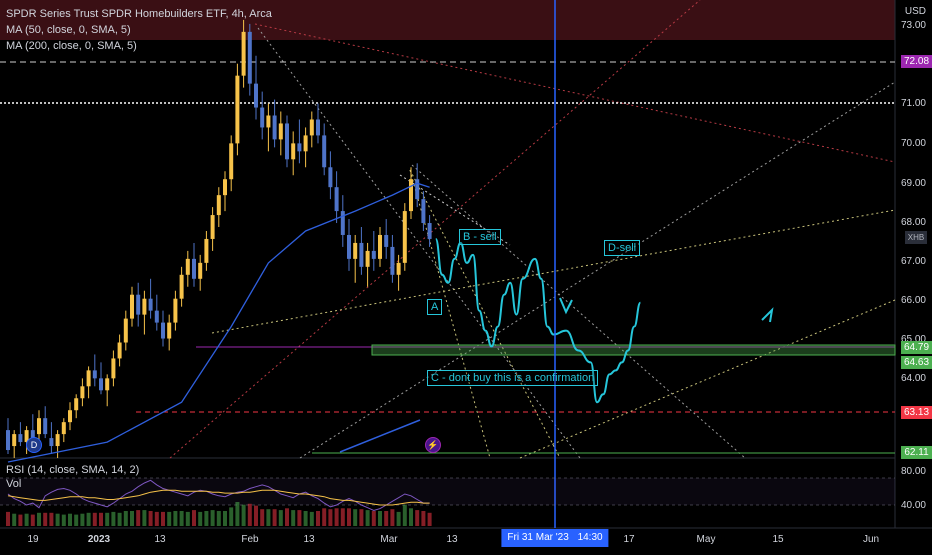  I want to click on y-tick-73: 73.00, so click(913, 25).